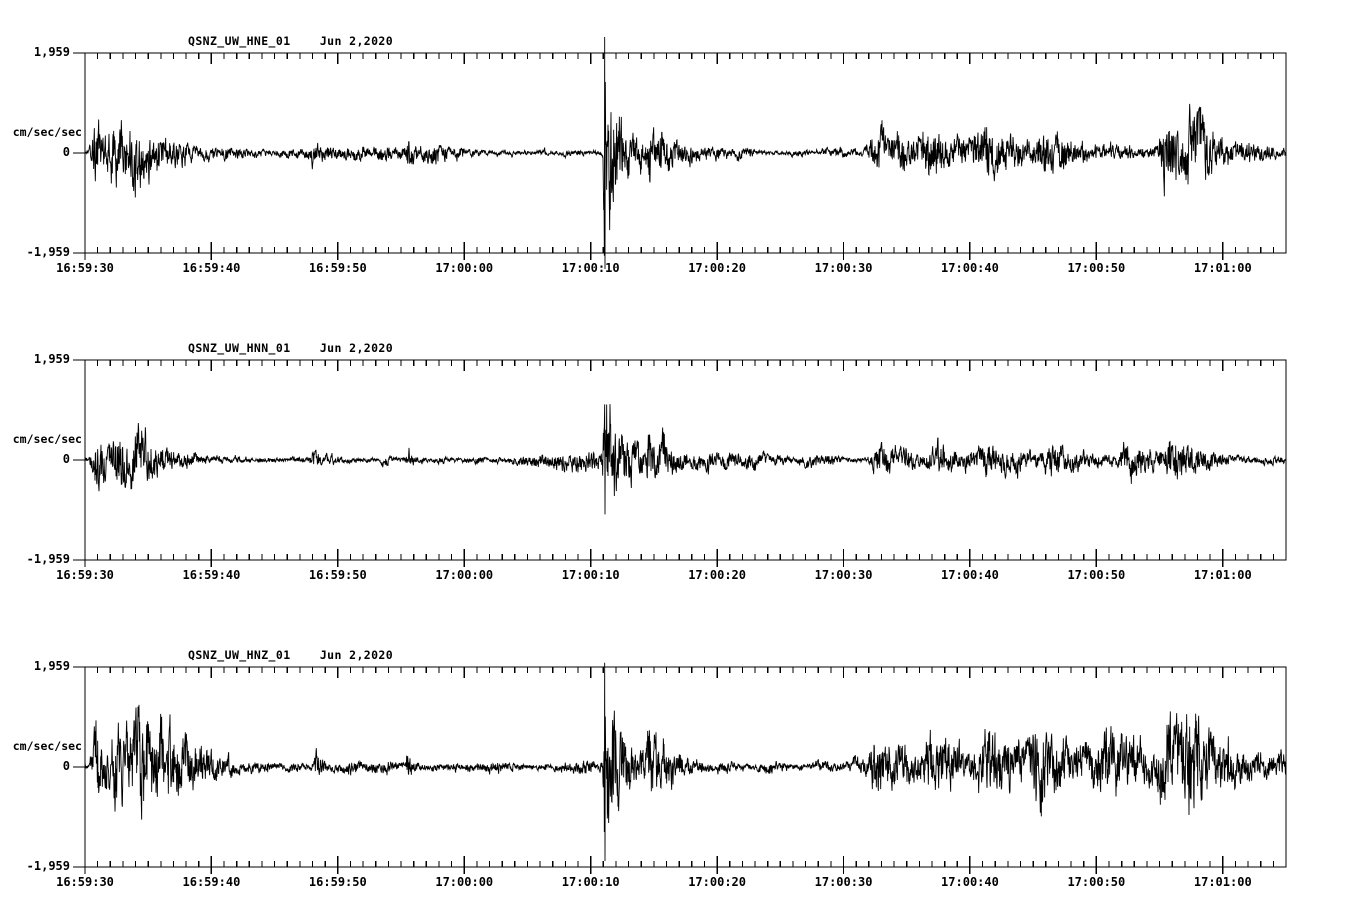 The width and height of the screenshot is (1358, 924). Describe the element at coordinates (291, 655) in the screenshot. I see `panel-title: QSNZ_UW_HNZ_01 Jun 2,2020` at that location.